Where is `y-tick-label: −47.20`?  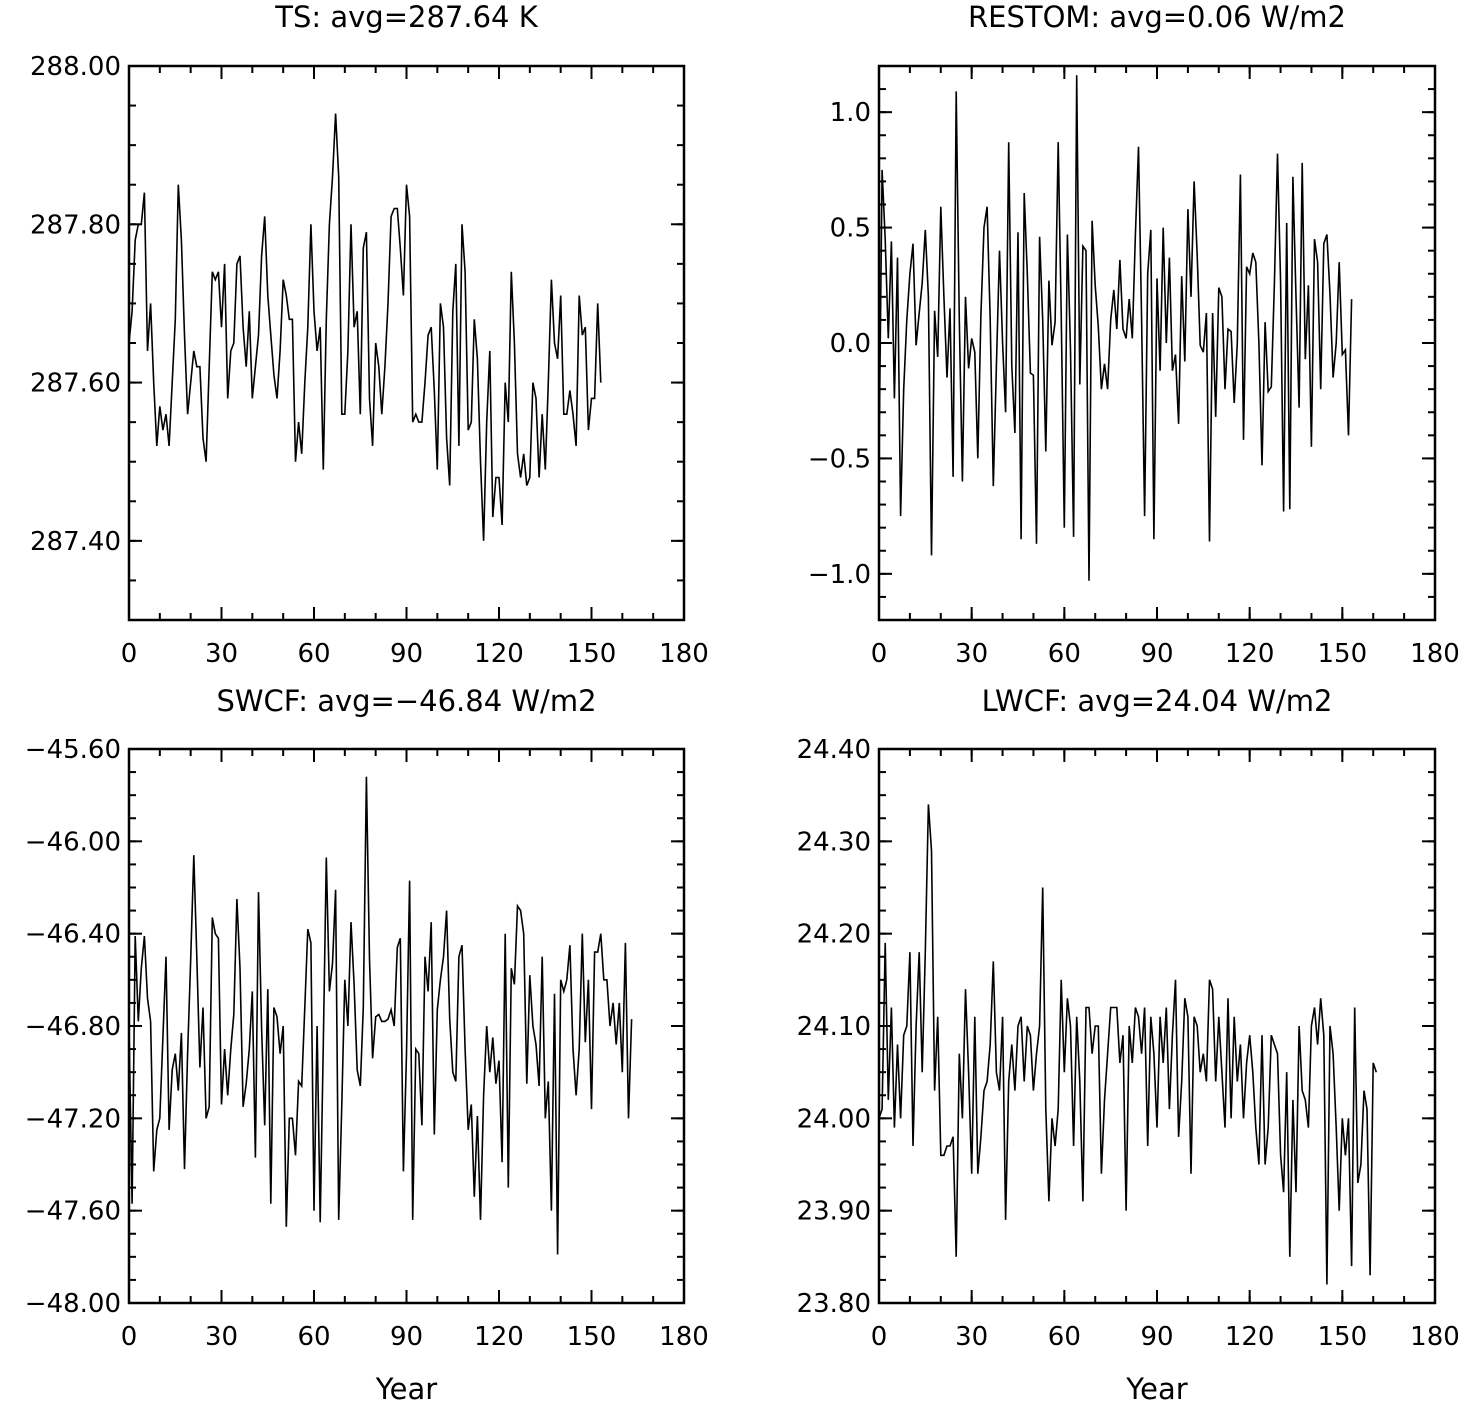 y-tick-label: −47.20 is located at coordinates (73, 1119).